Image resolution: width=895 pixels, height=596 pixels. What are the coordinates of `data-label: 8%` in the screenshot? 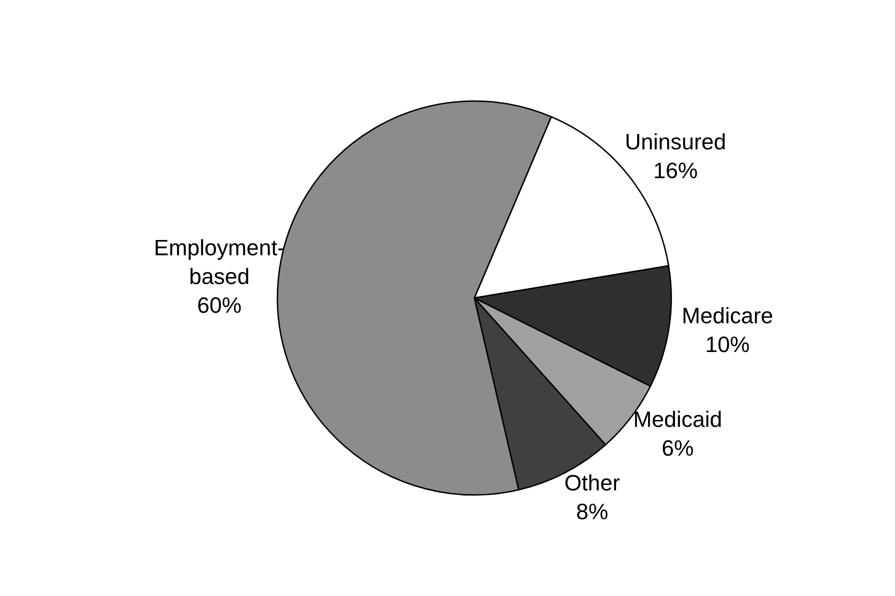 It's located at (592, 512).